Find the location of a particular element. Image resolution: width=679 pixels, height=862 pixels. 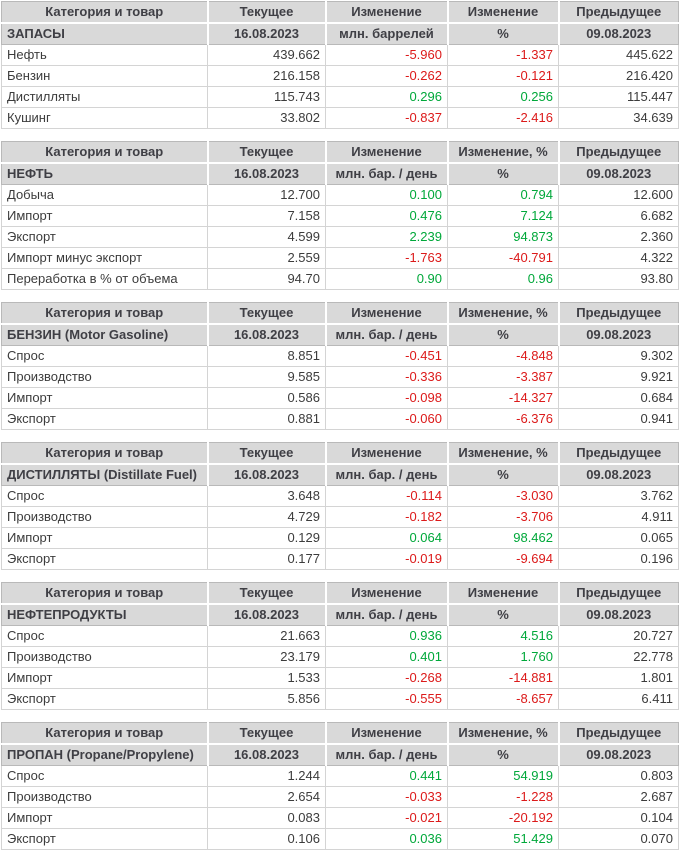

change-cell: 0.441 is located at coordinates (386, 776).